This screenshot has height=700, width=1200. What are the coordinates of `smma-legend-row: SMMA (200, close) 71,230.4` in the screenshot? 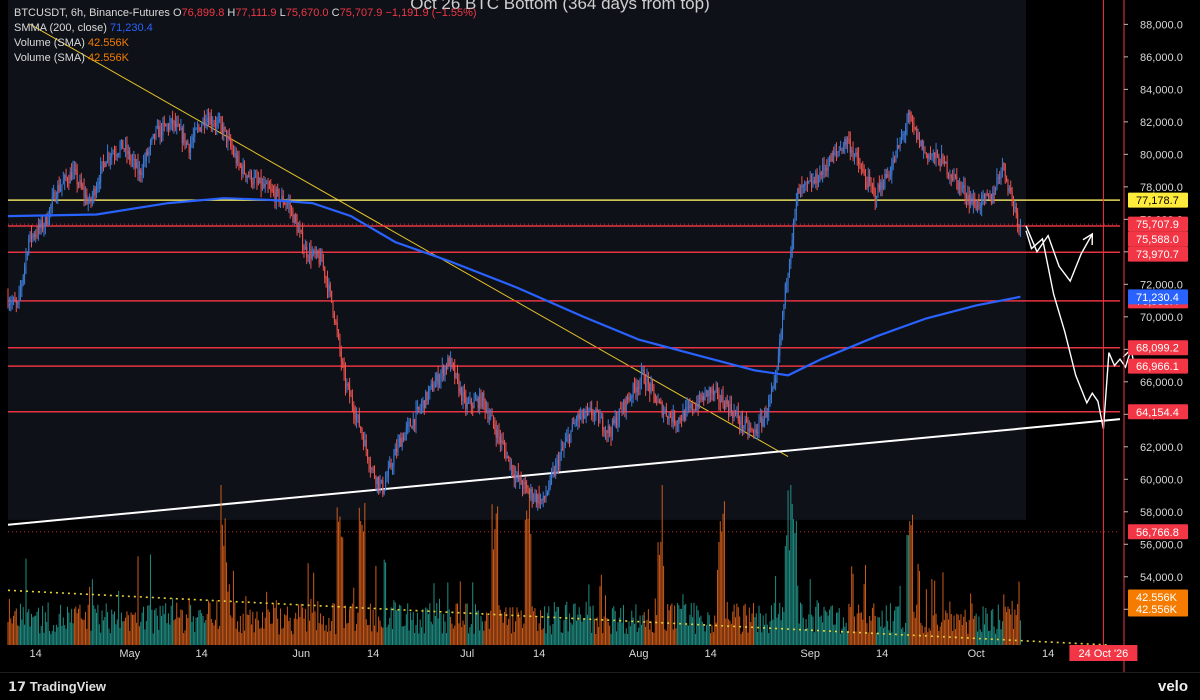 It's located at (245, 28).